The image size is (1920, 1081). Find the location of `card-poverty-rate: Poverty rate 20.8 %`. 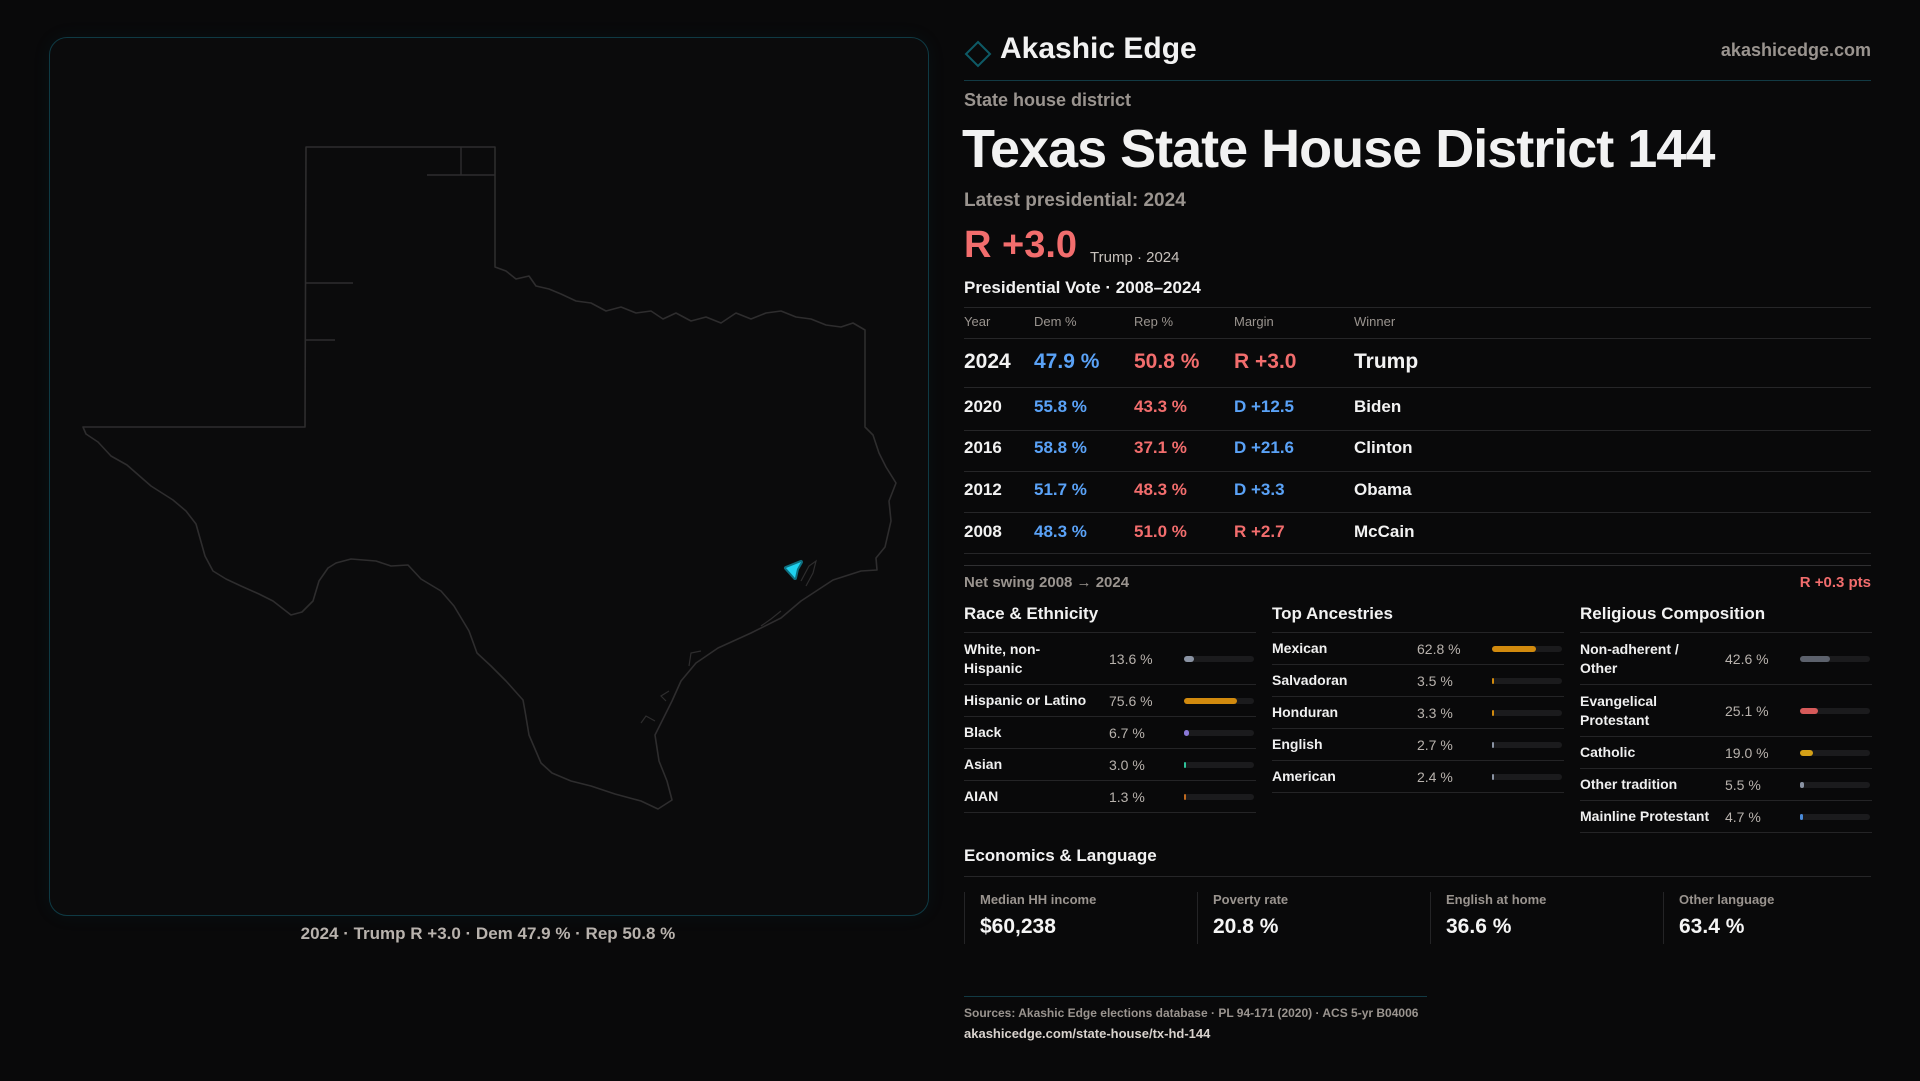

card-poverty-rate: Poverty rate 20.8 % is located at coordinates (1313, 918).